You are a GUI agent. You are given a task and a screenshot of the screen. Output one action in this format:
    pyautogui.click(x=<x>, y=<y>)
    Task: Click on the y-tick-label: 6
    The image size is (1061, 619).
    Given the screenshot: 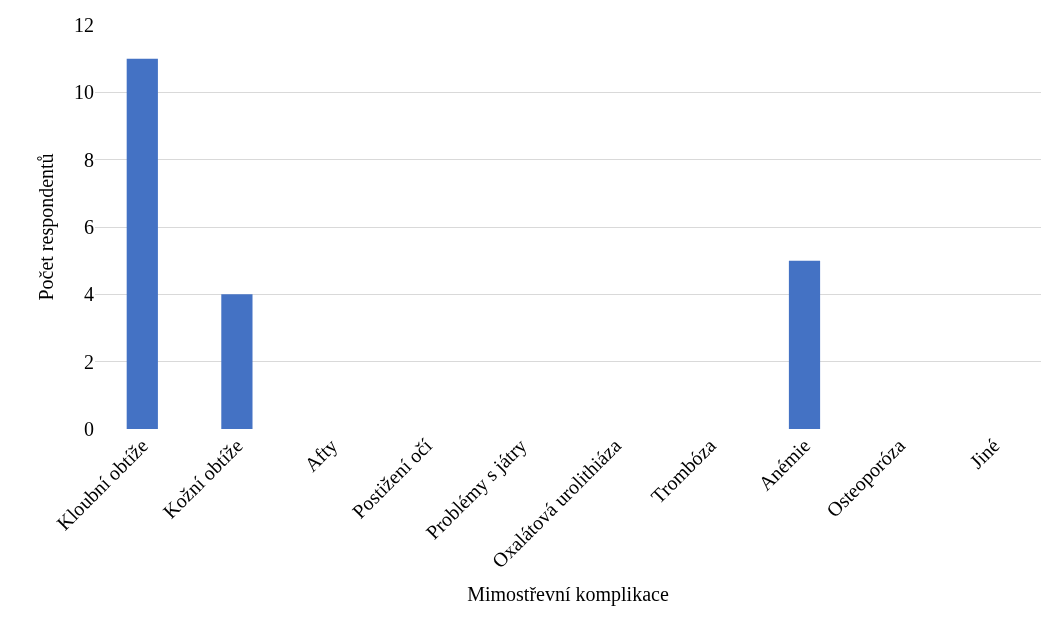 What is the action you would take?
    pyautogui.click(x=89, y=227)
    